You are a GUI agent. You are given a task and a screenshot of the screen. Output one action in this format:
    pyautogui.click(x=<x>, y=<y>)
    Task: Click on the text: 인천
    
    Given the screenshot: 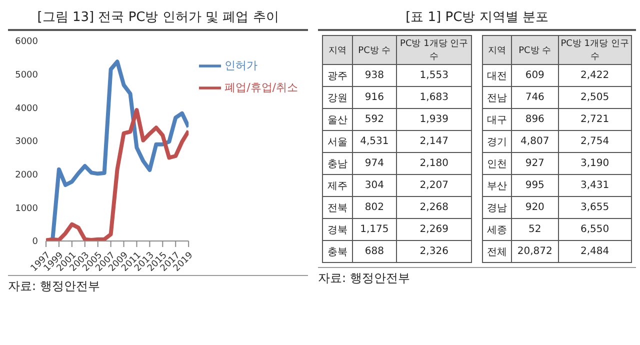 What is the action you would take?
    pyautogui.click(x=497, y=164)
    